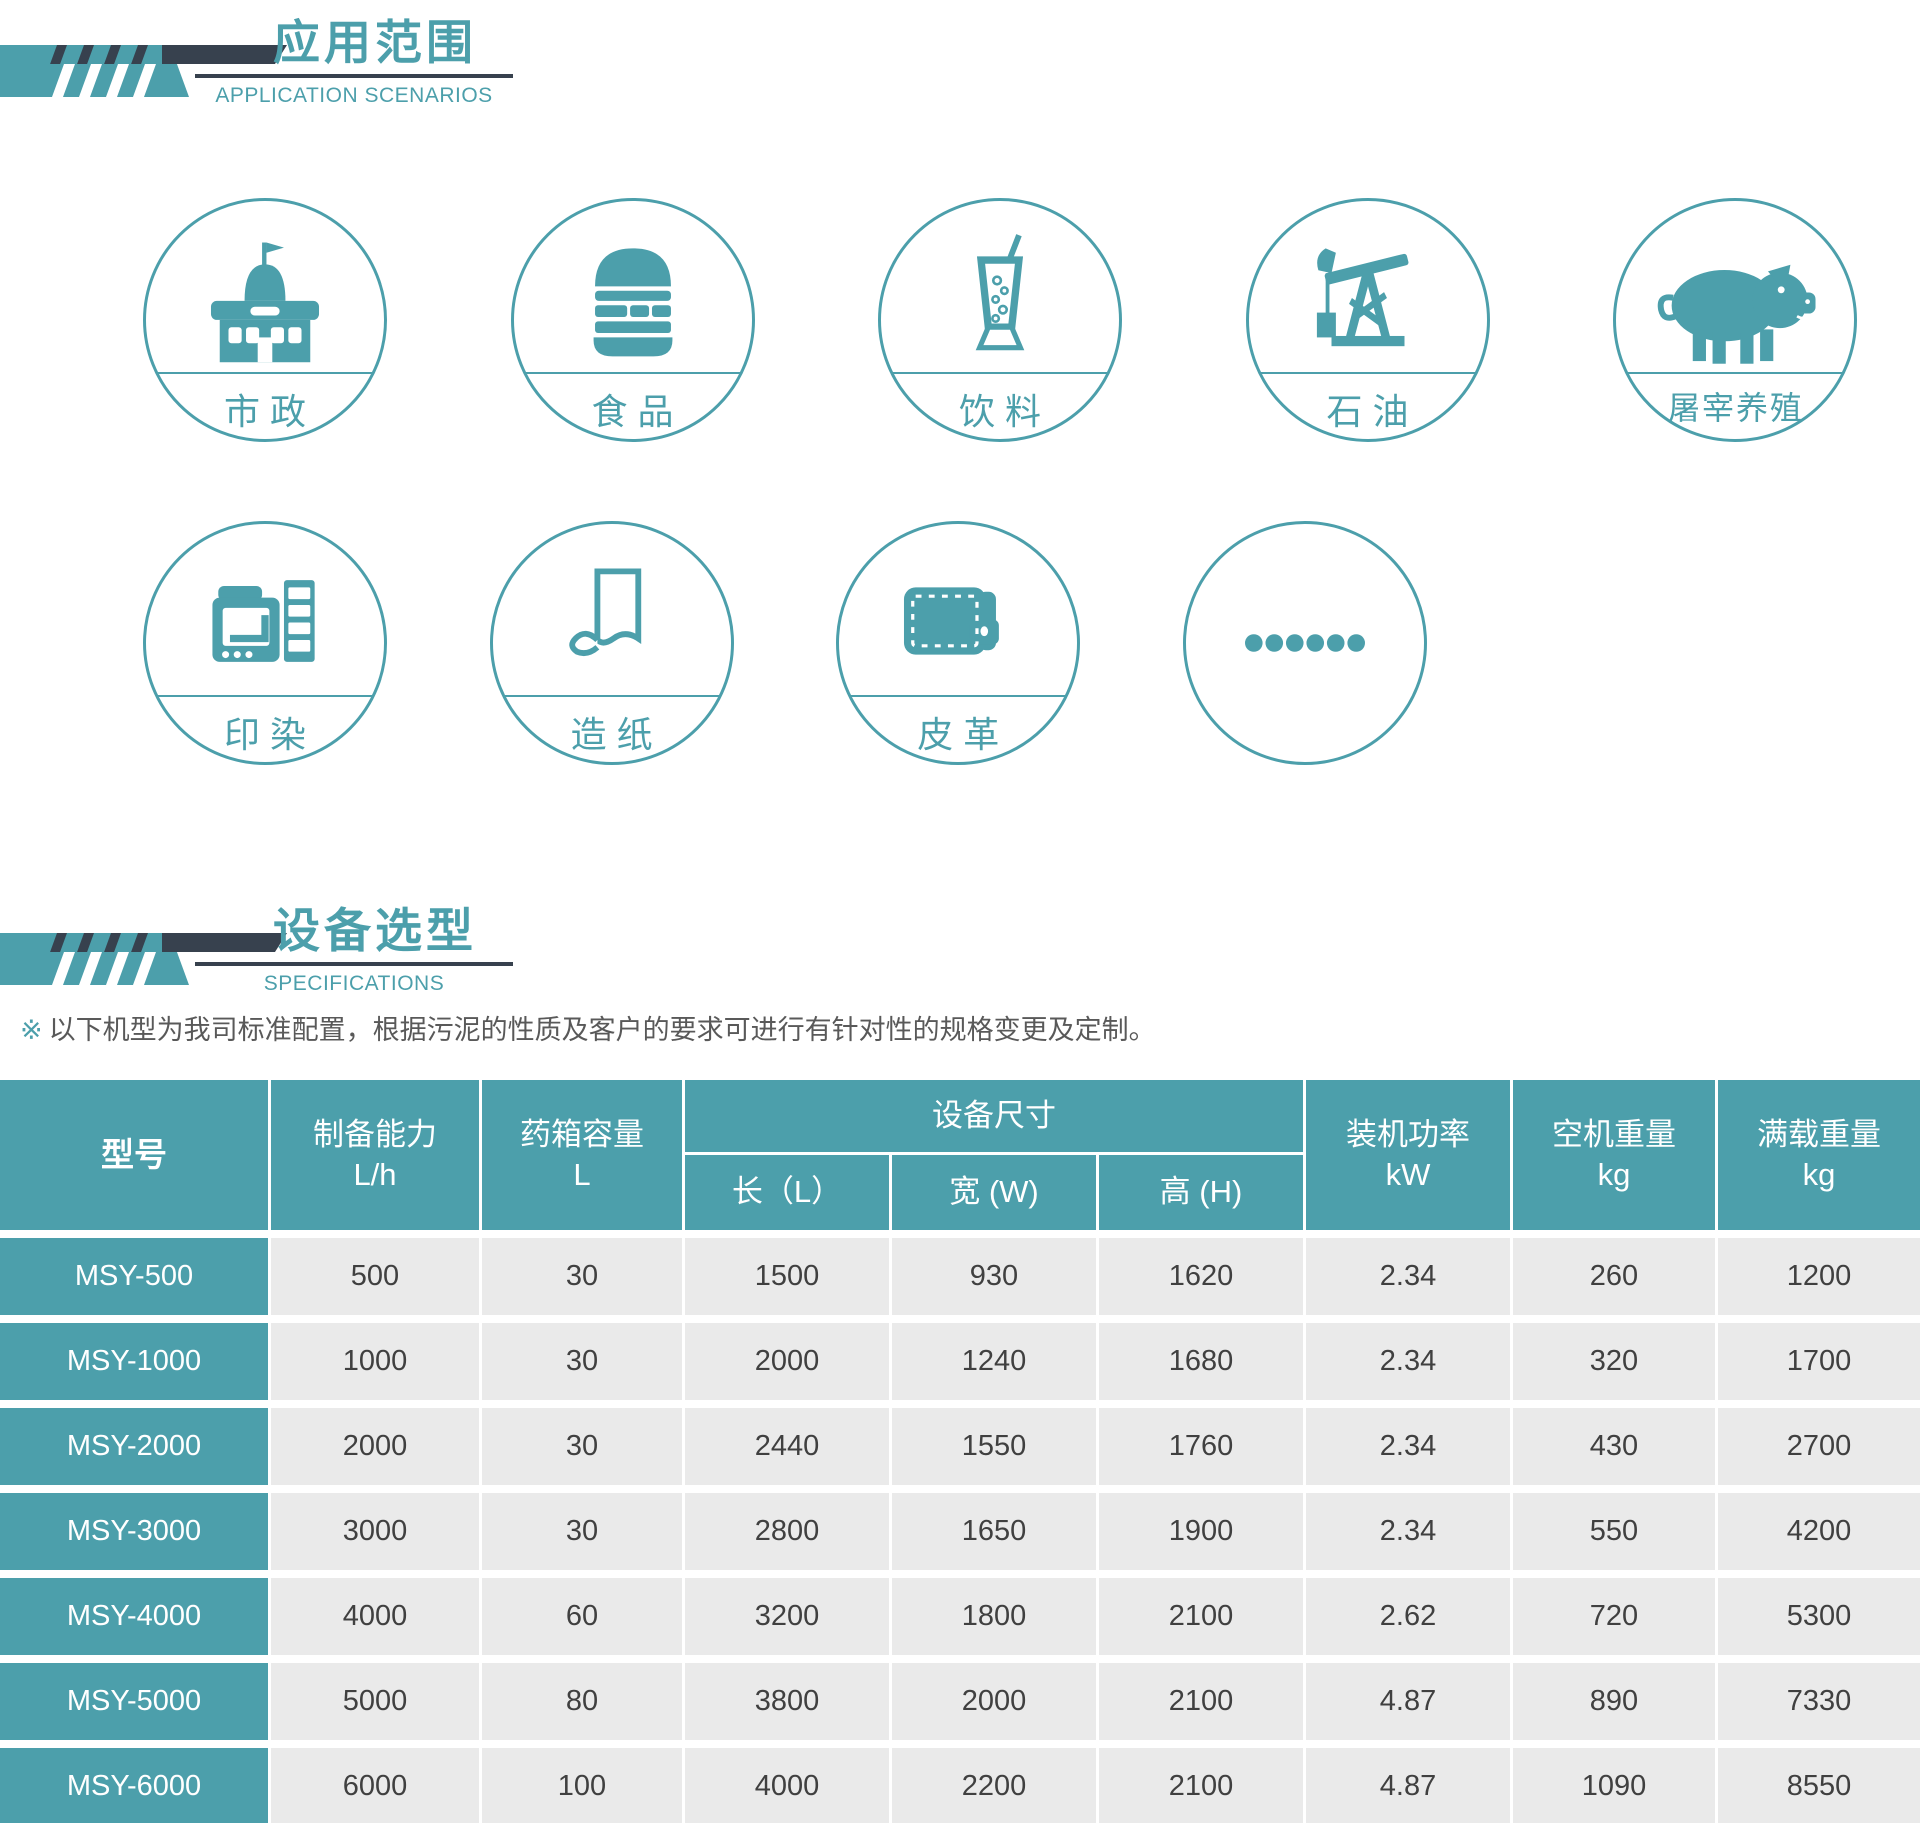  What do you see at coordinates (263, 621) in the screenshot?
I see `printing-machine-icon` at bounding box center [263, 621].